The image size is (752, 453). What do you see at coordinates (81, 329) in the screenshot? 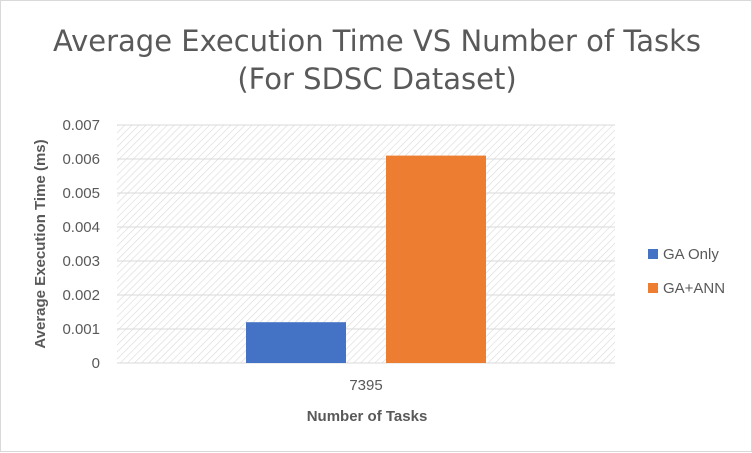
I see `y-tick-label: 0.001` at bounding box center [81, 329].